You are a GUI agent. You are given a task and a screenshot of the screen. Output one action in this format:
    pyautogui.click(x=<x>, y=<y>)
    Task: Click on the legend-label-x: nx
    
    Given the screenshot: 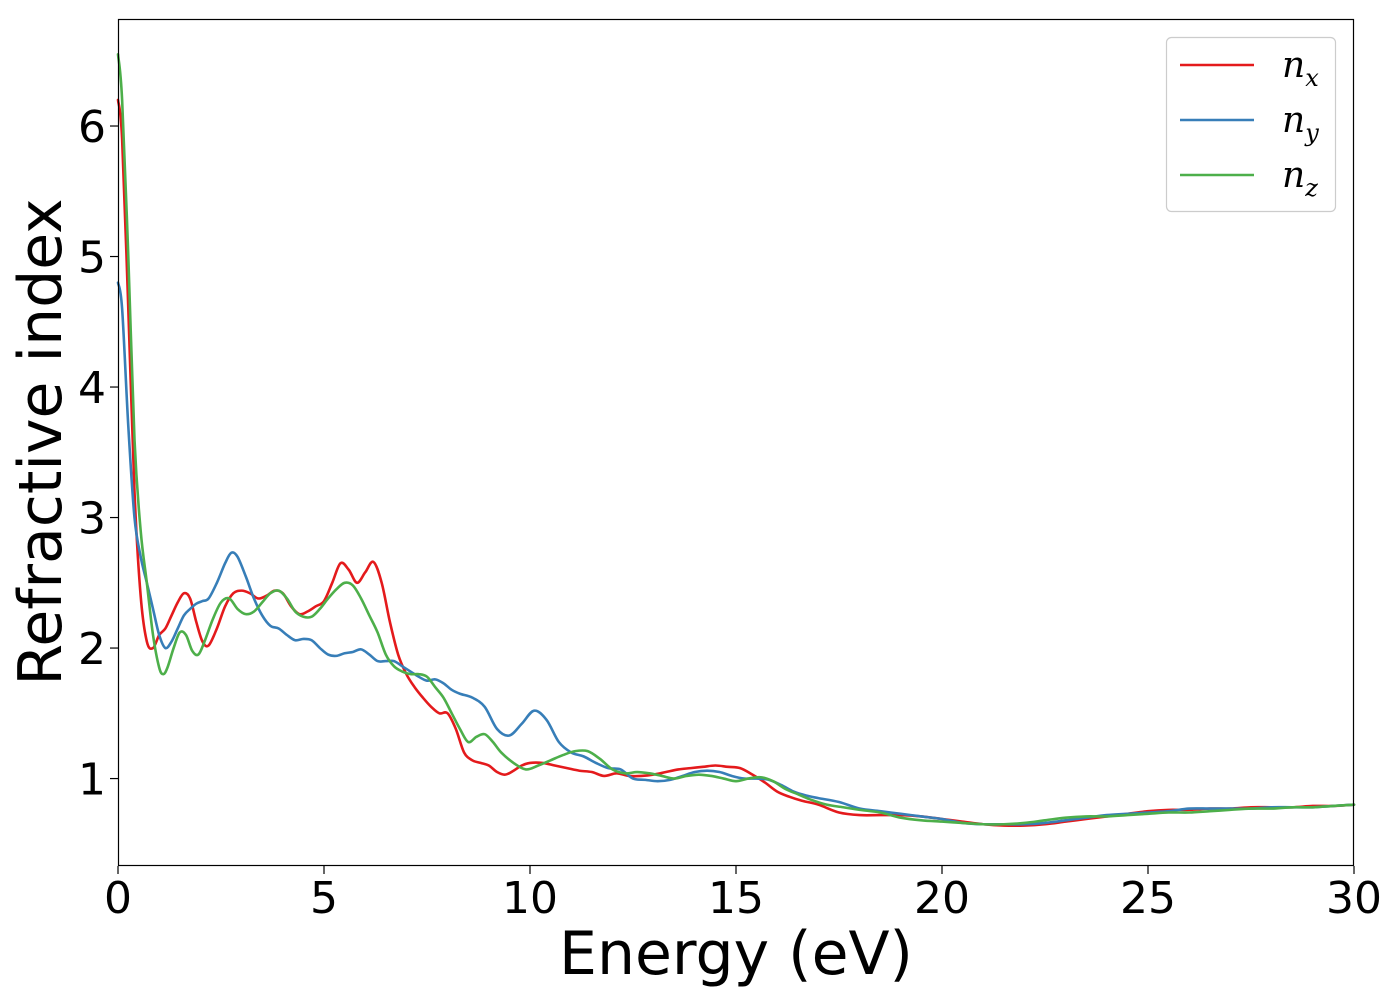 What is the action you would take?
    pyautogui.click(x=1300, y=68)
    